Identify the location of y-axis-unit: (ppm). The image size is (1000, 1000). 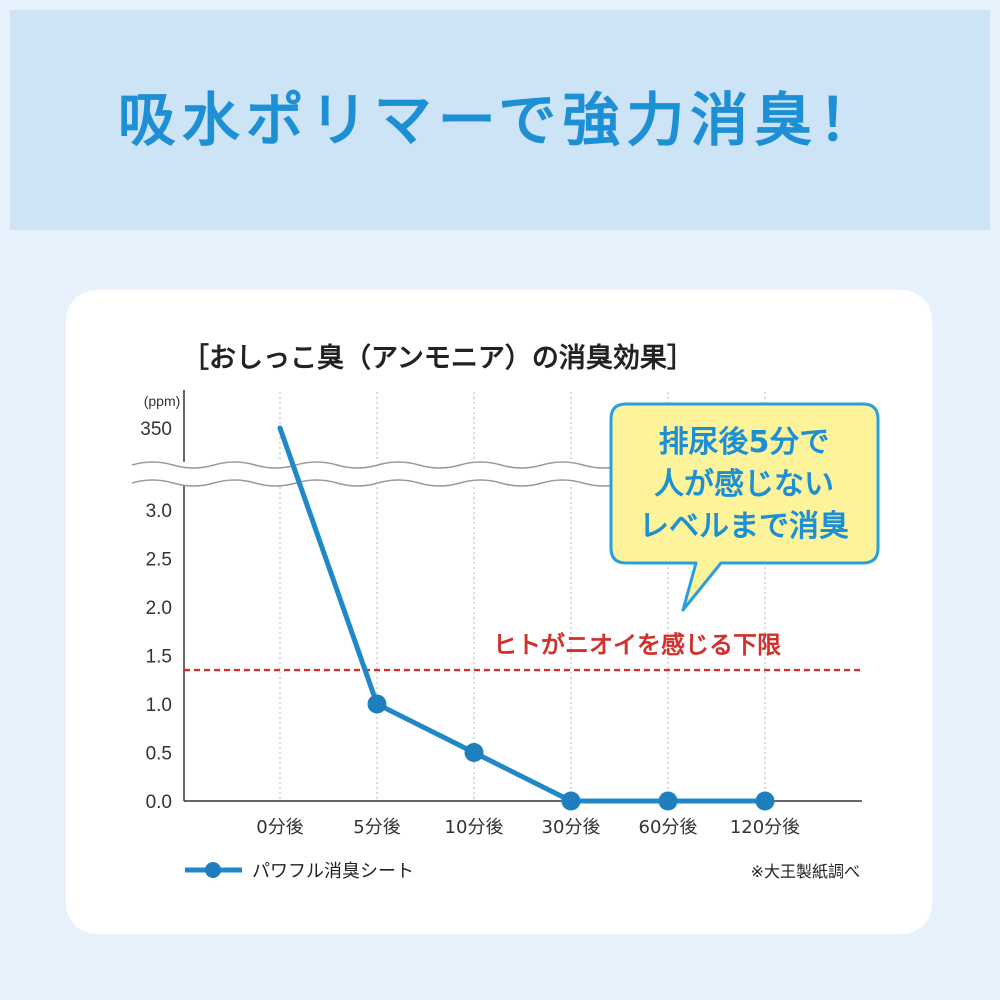
(162, 401).